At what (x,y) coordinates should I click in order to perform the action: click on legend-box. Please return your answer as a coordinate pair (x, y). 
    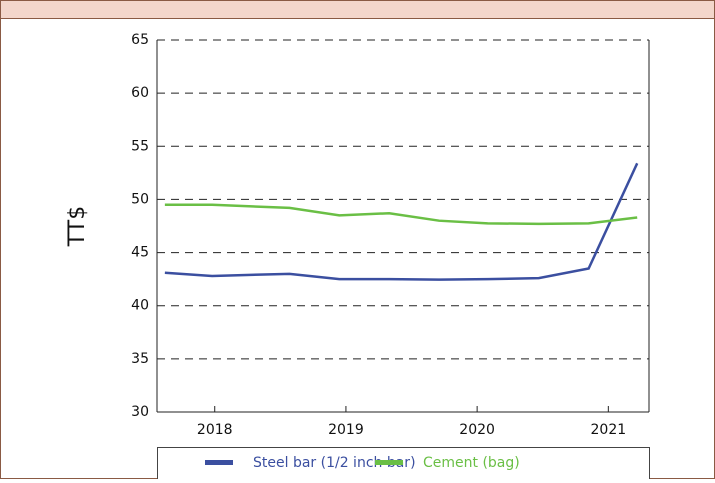
    Looking at the image, I should click on (403, 463).